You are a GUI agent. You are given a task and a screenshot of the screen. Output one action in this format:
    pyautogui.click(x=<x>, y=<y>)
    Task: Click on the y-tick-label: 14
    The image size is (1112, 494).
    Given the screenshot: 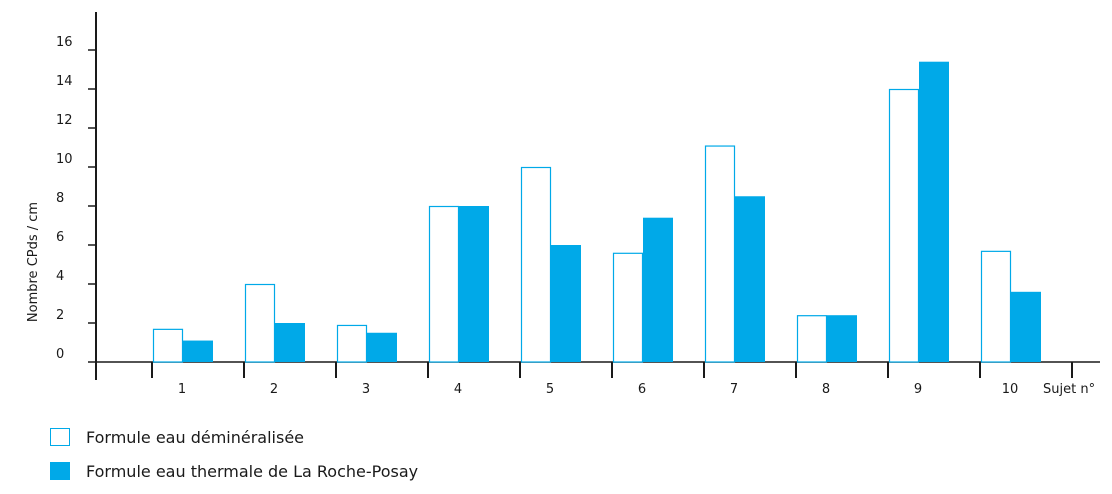 What is the action you would take?
    pyautogui.click(x=64, y=81)
    